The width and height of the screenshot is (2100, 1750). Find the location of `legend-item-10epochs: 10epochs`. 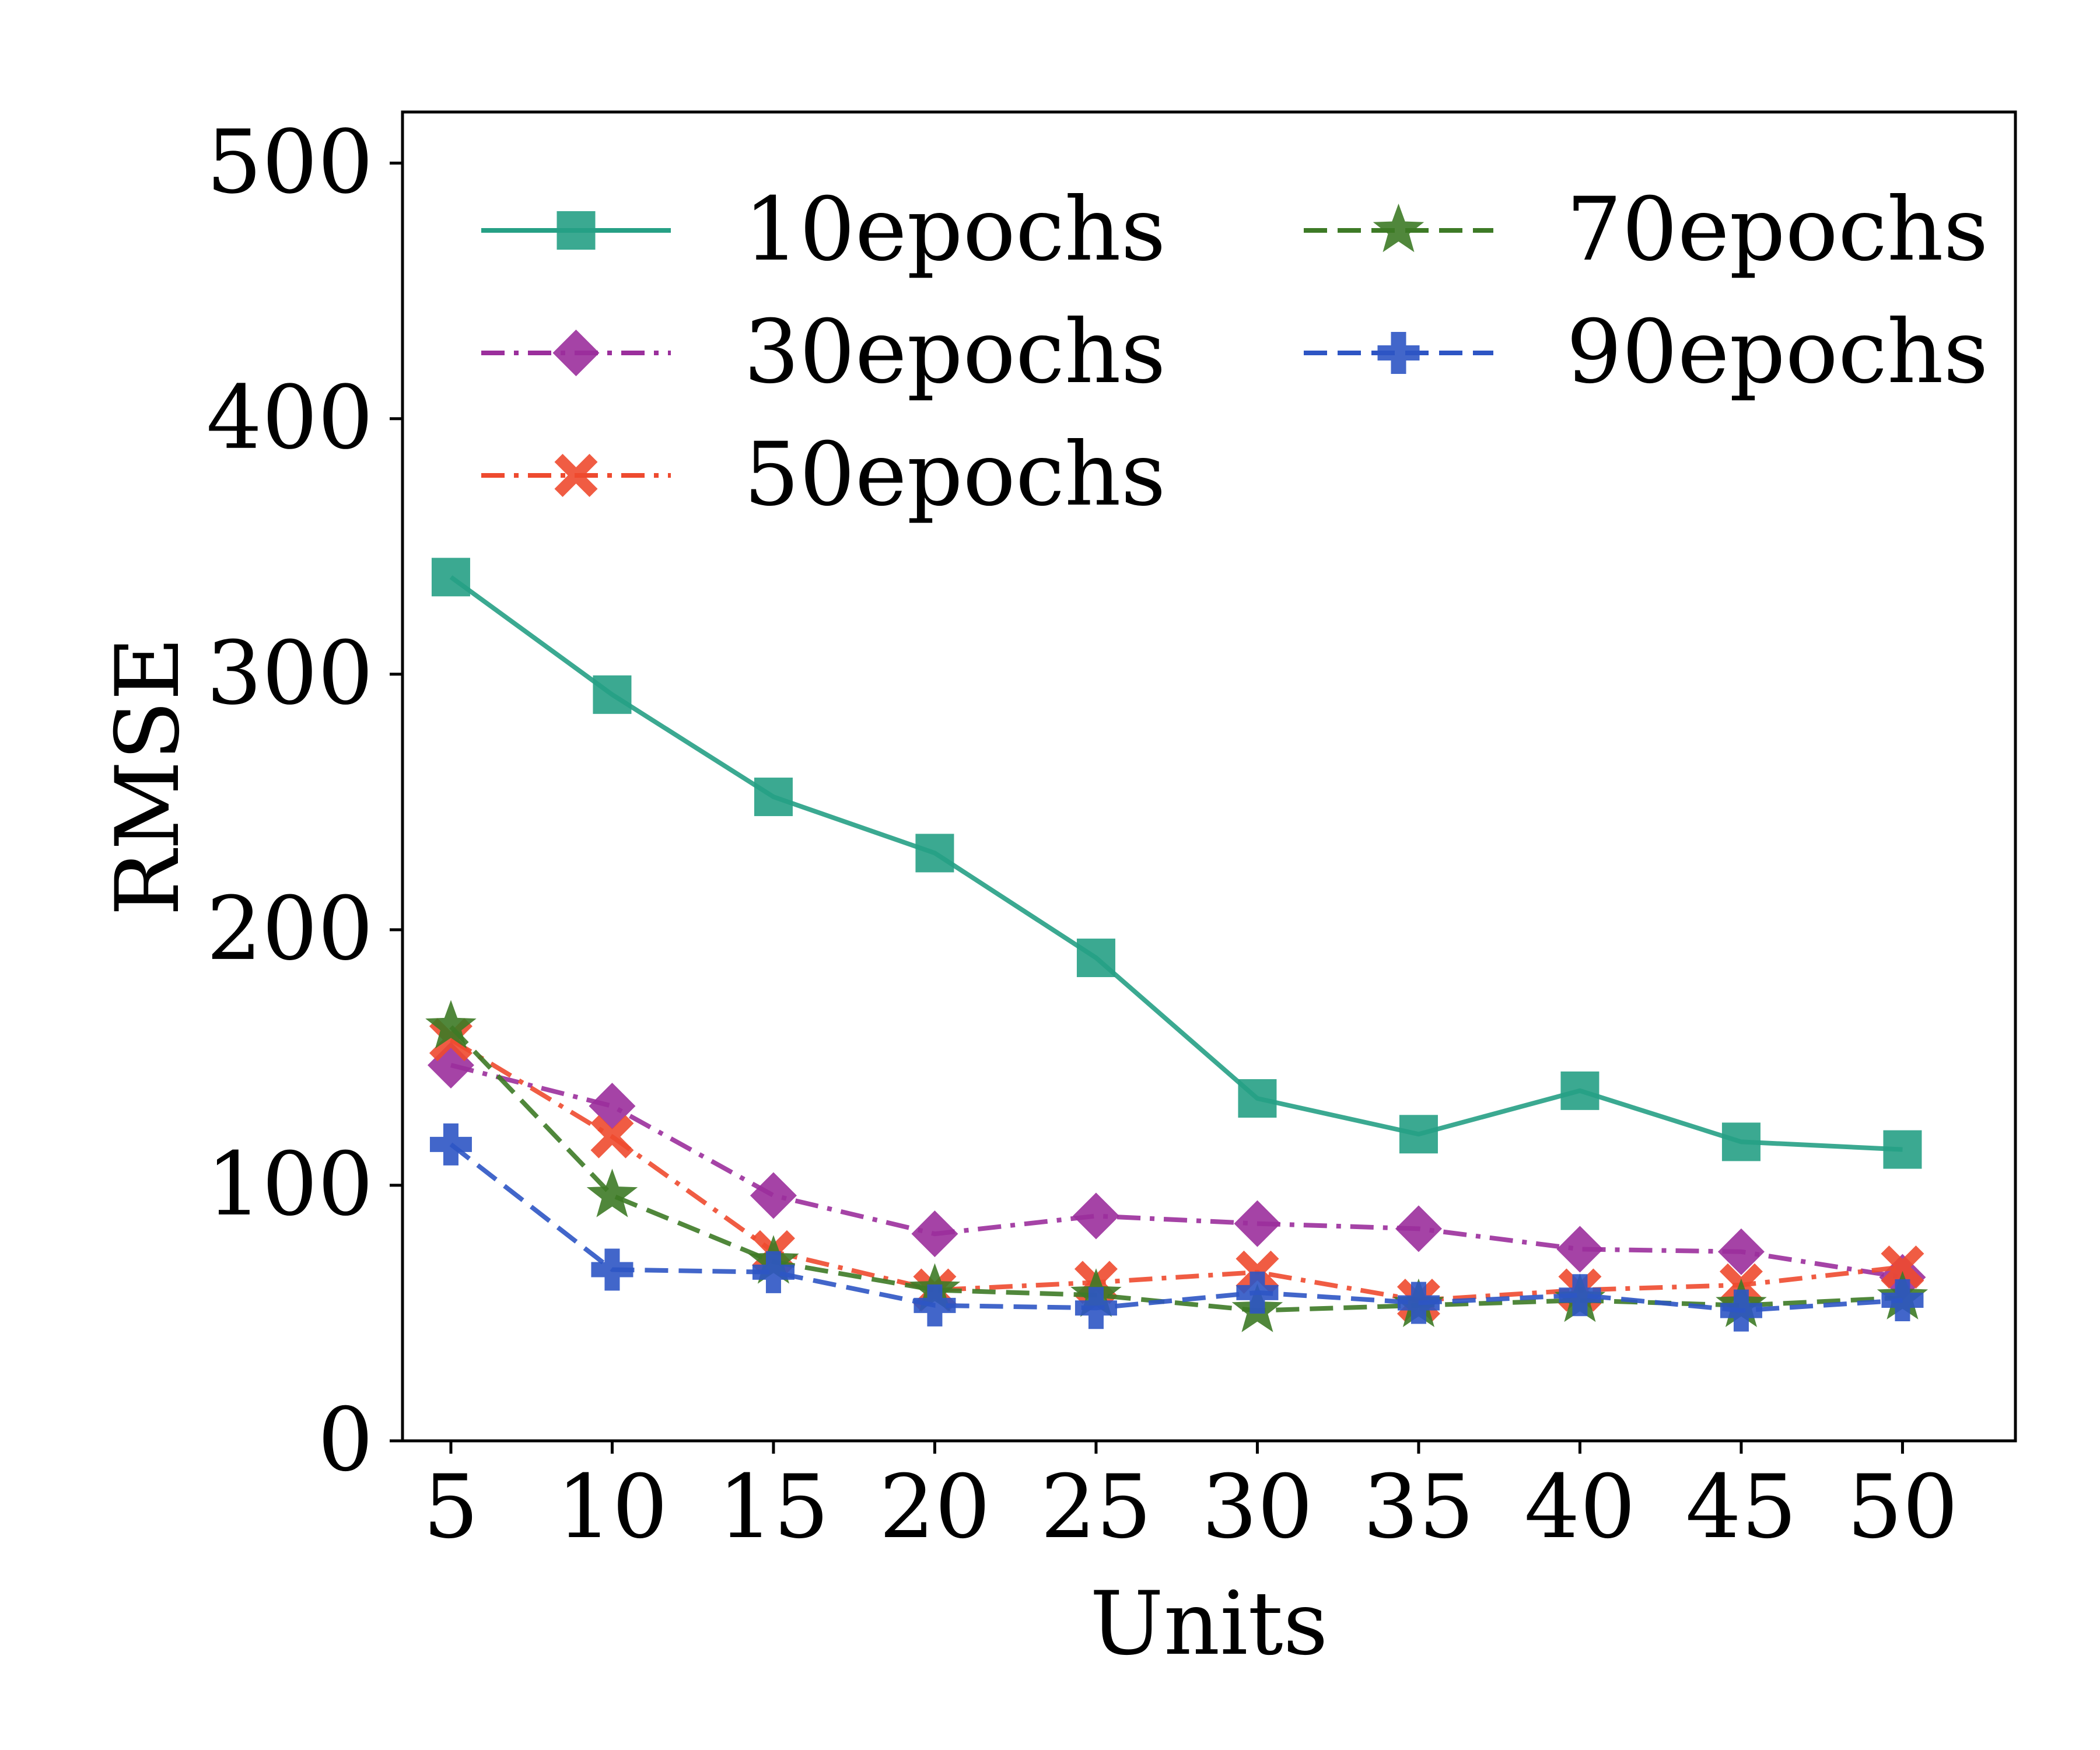

legend-item-10epochs: 10epochs is located at coordinates (823, 230).